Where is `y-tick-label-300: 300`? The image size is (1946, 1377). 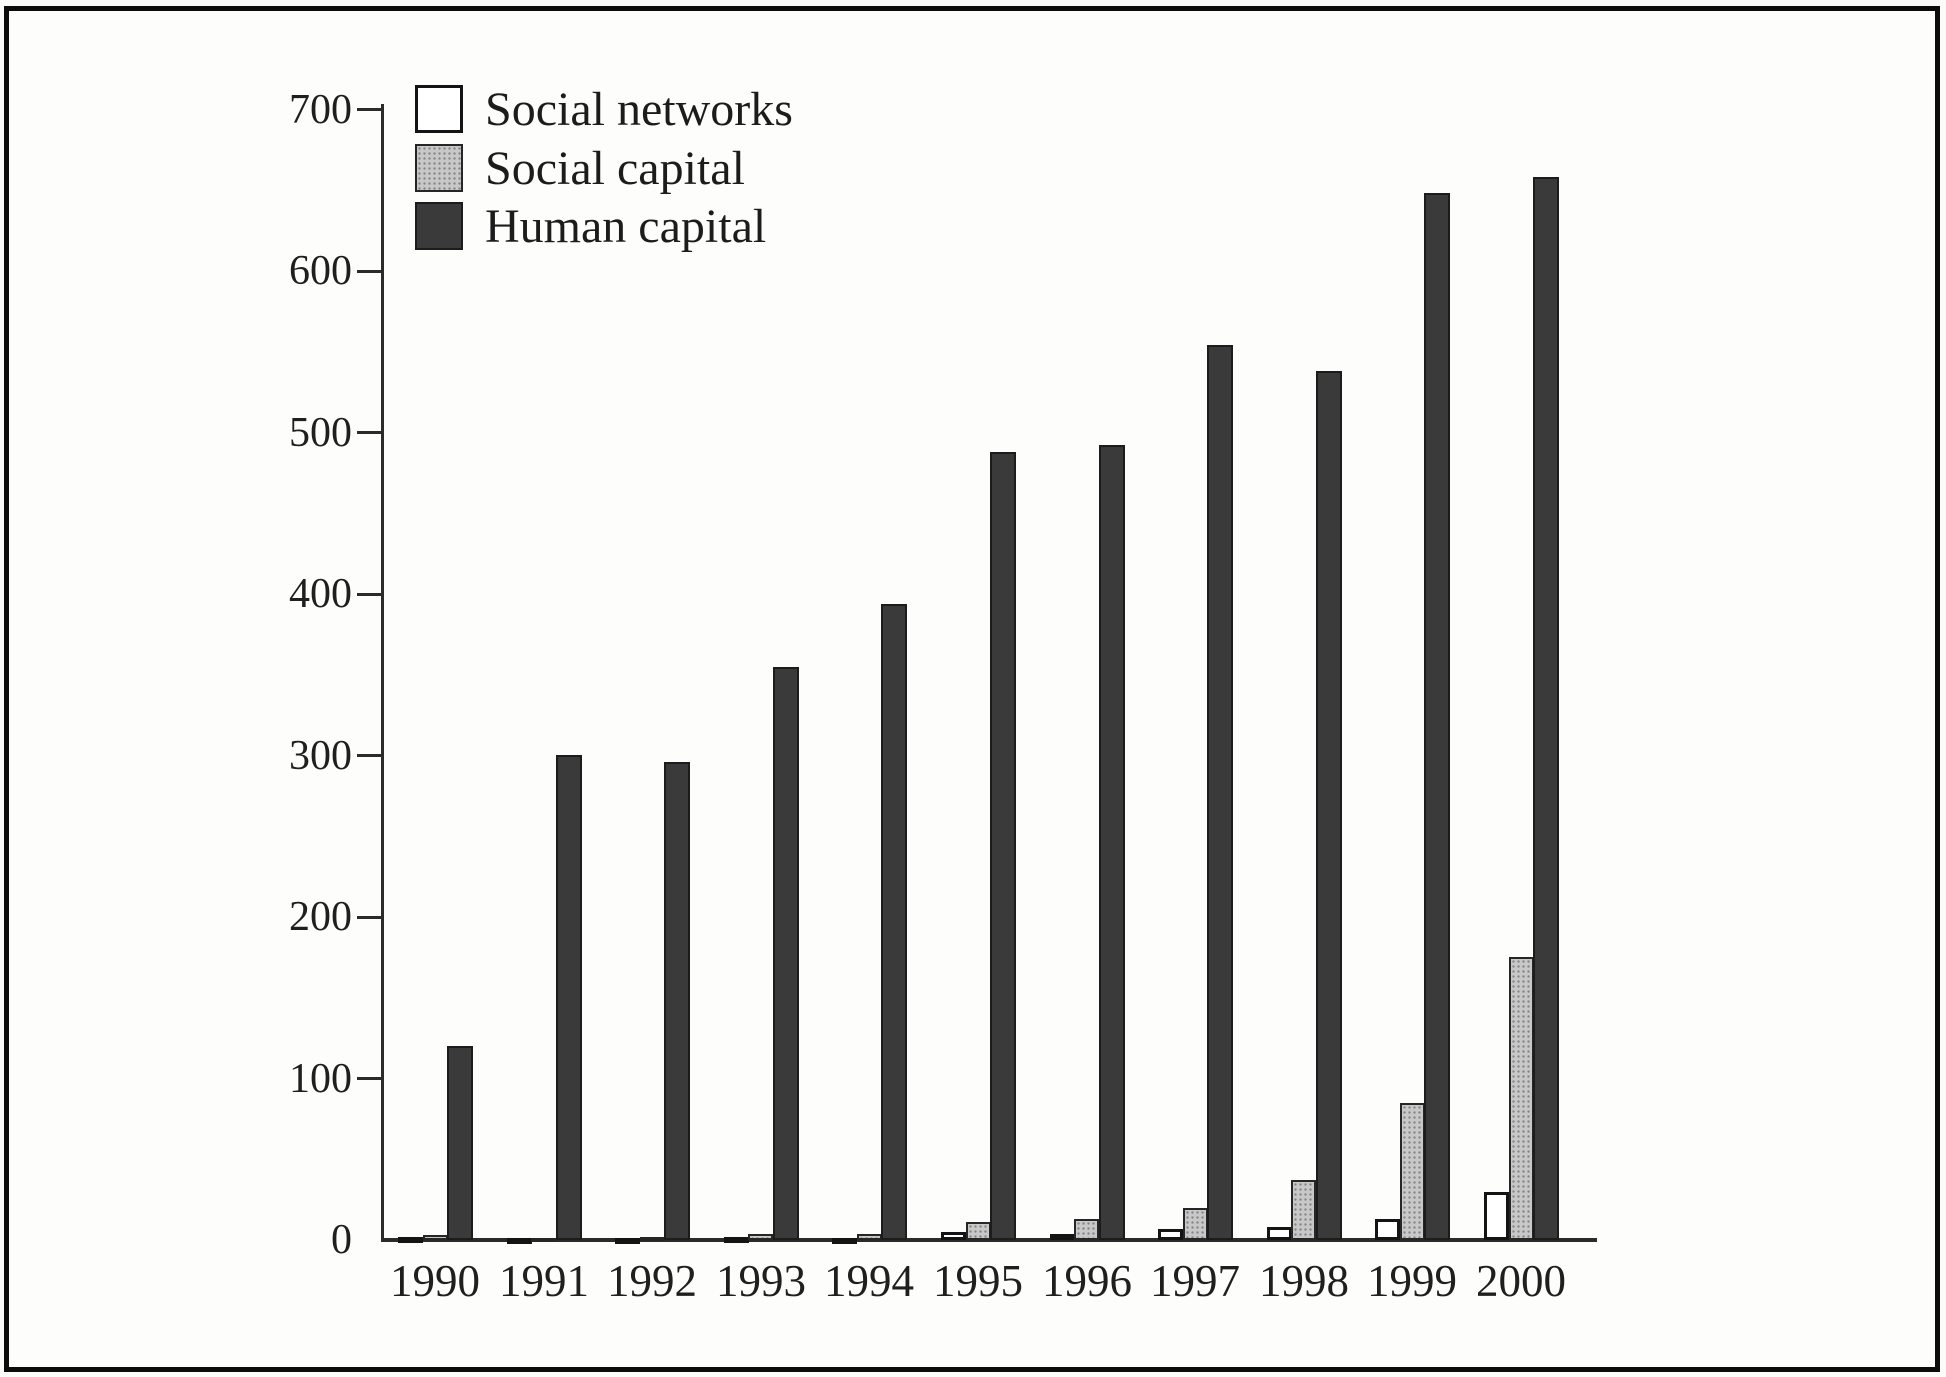
y-tick-label-300: 300 is located at coordinates (320, 755).